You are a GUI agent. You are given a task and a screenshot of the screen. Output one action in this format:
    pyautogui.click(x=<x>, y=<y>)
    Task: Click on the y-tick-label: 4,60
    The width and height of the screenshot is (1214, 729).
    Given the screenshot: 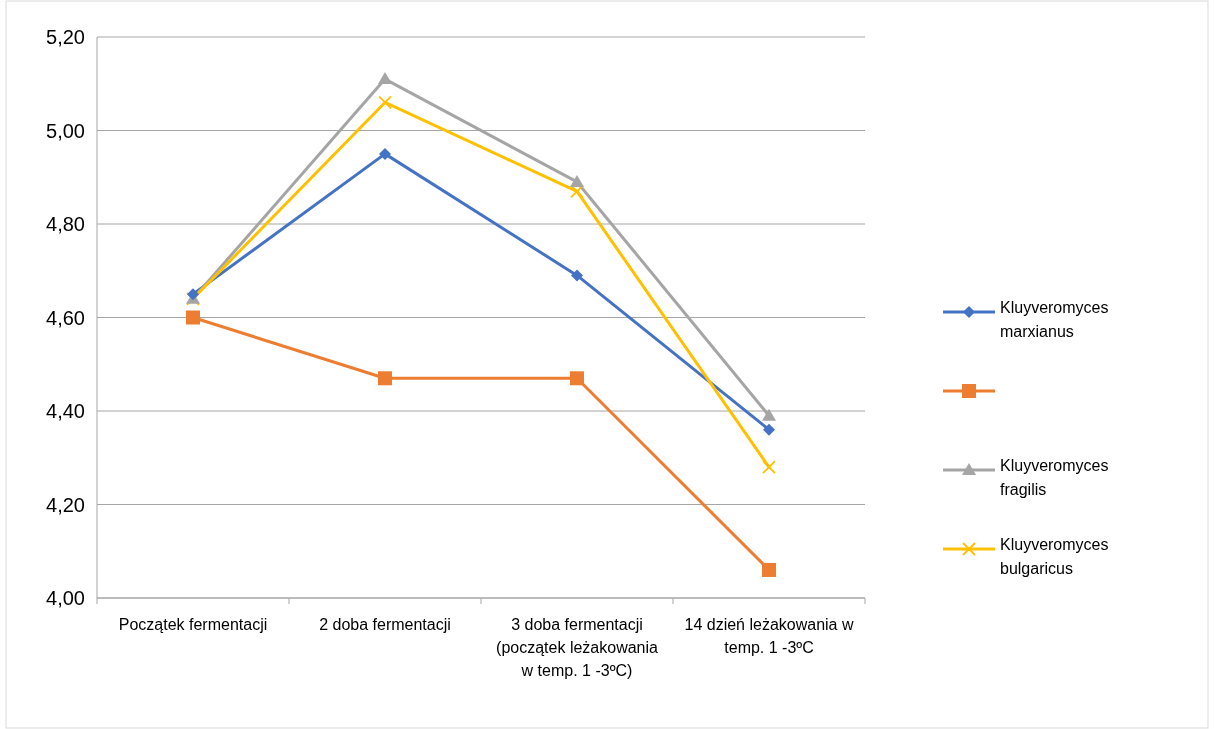 What is the action you would take?
    pyautogui.click(x=65, y=317)
    